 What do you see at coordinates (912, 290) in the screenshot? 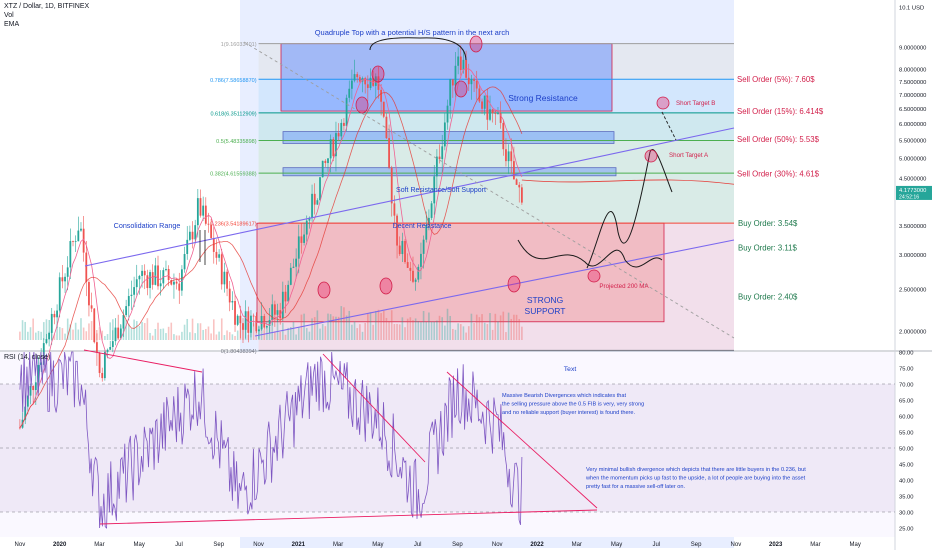
I see `price-tick-label: 2.5000000` at bounding box center [912, 290].